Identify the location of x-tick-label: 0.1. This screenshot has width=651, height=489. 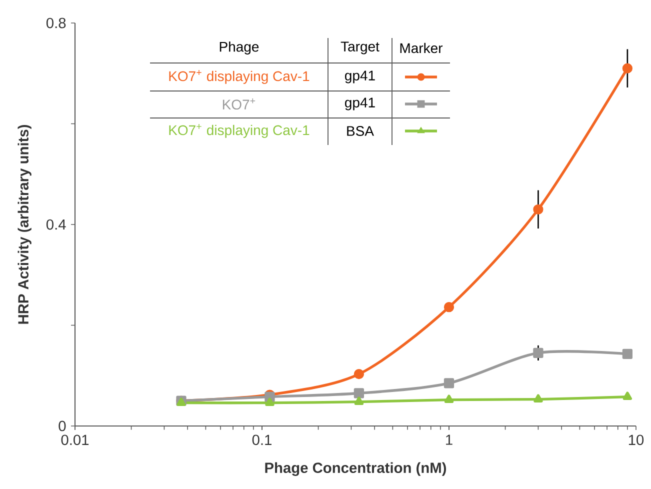
(262, 440).